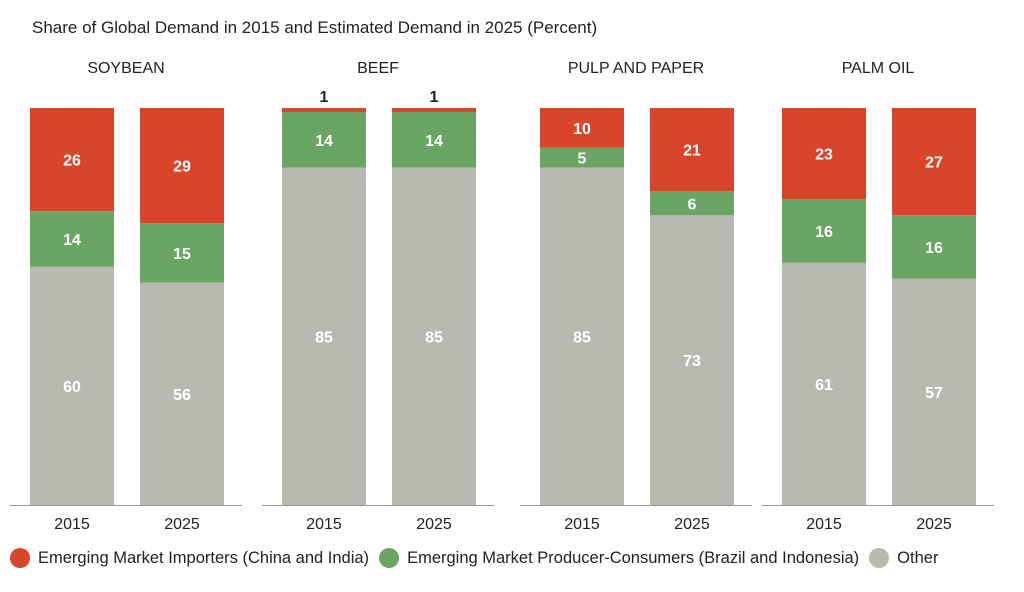  I want to click on data-label-beef-2015-other: 85, so click(324, 337).